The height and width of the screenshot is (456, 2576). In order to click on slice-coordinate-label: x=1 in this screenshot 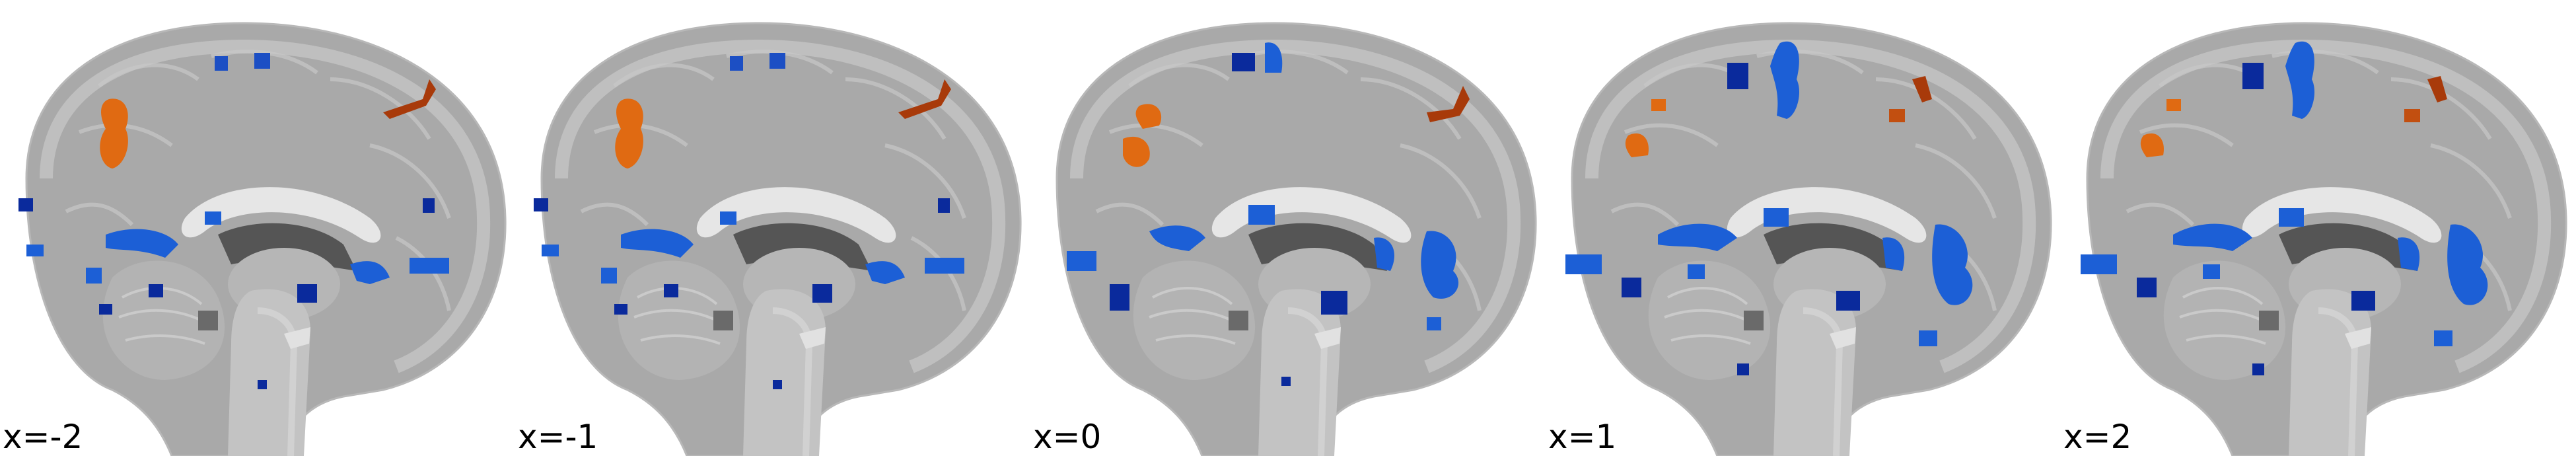, I will do `click(1583, 437)`.